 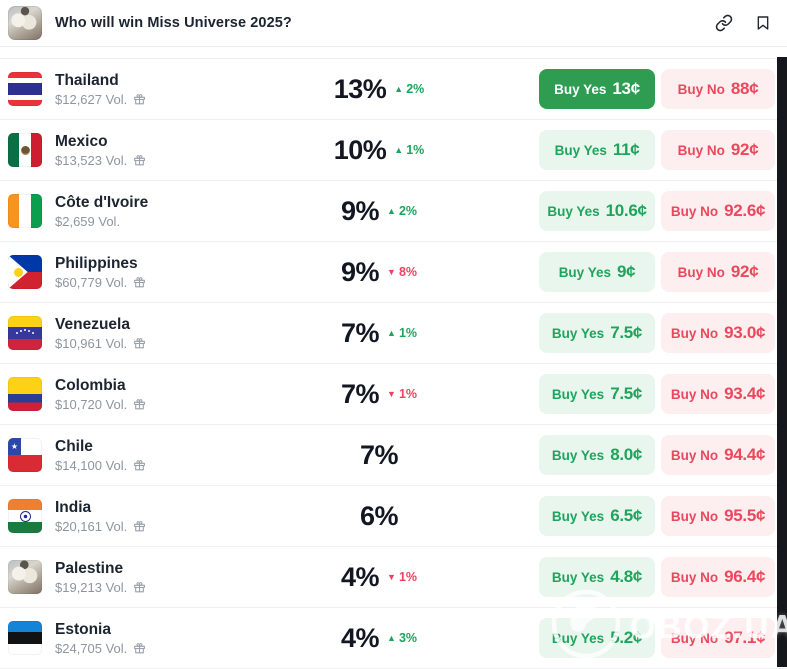 I want to click on probability-change: ▲ 3%, so click(x=402, y=638).